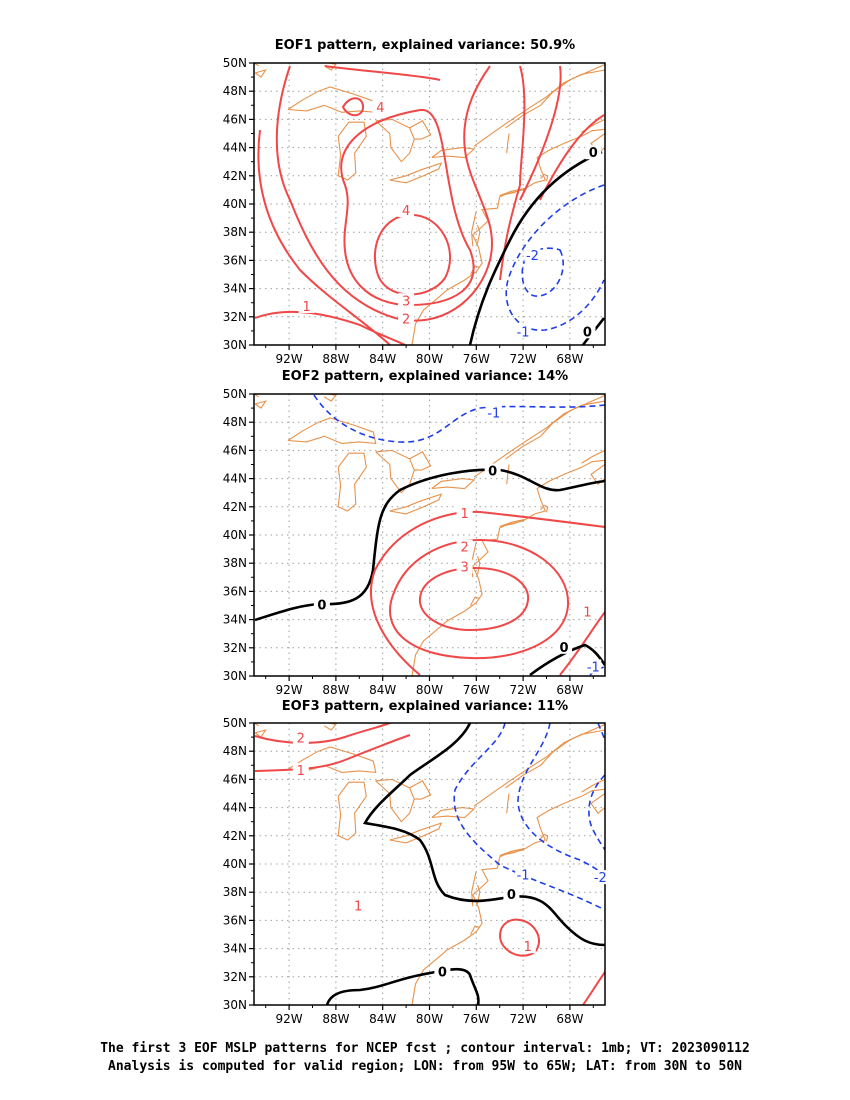 This screenshot has height=1100, width=850. I want to click on eof2-lat-tick-label: 50N, so click(235, 394).